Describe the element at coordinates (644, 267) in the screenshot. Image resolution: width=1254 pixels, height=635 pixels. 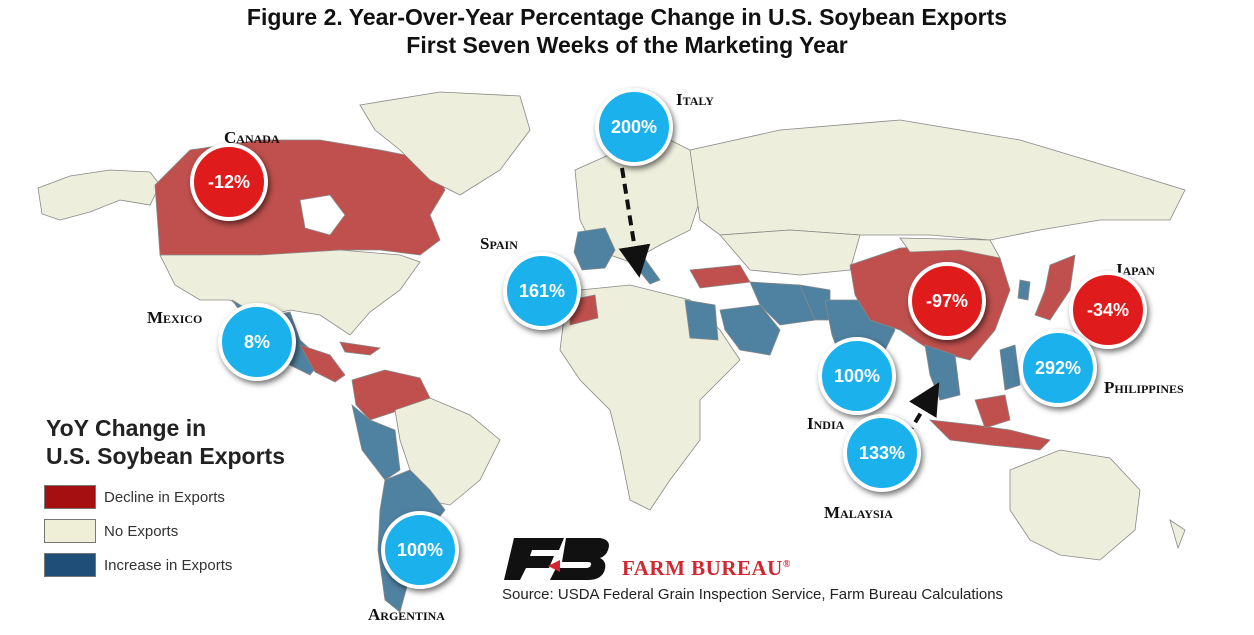
I see `italy-region` at that location.